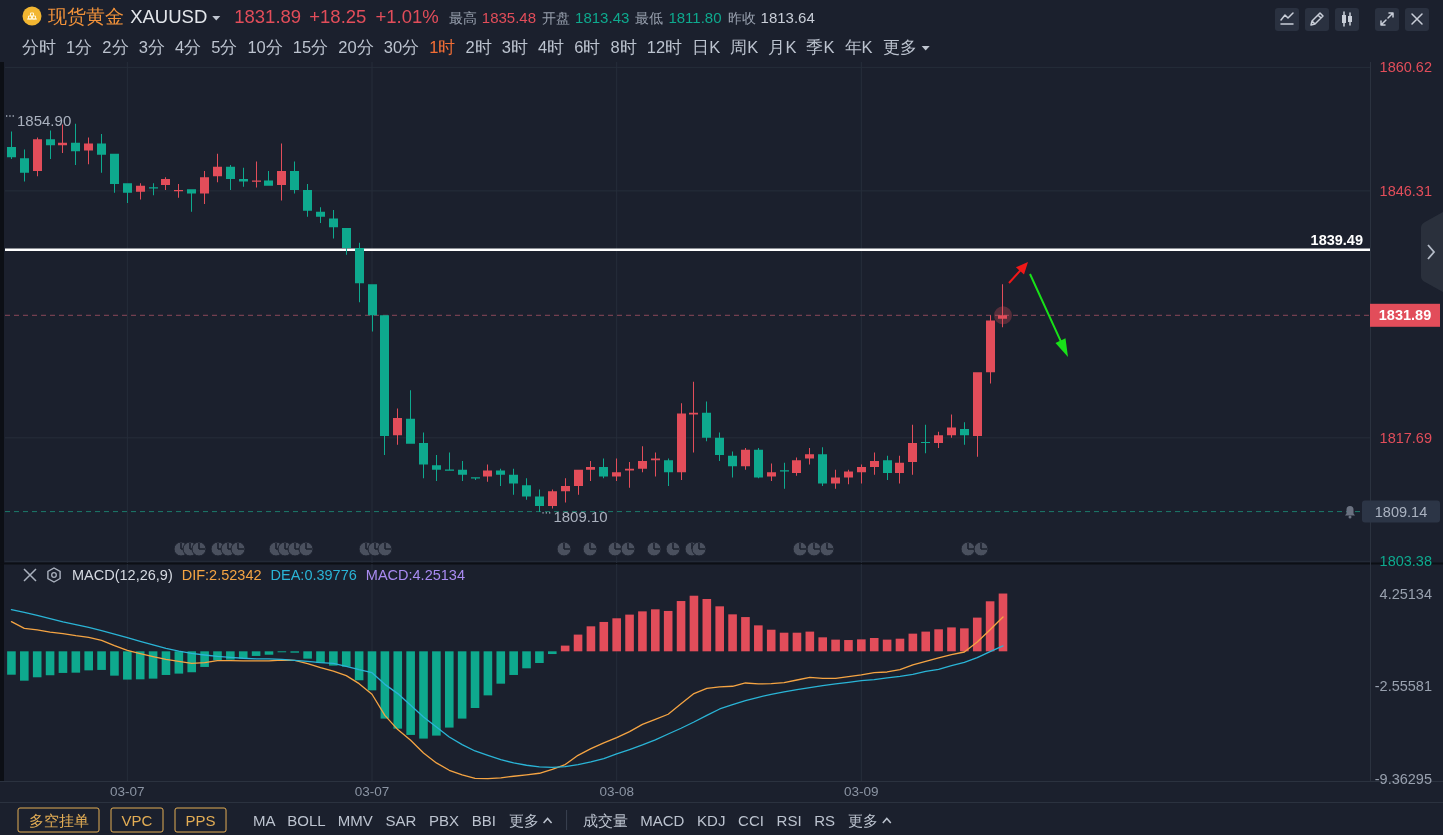  I want to click on text: PPS, so click(200, 820).